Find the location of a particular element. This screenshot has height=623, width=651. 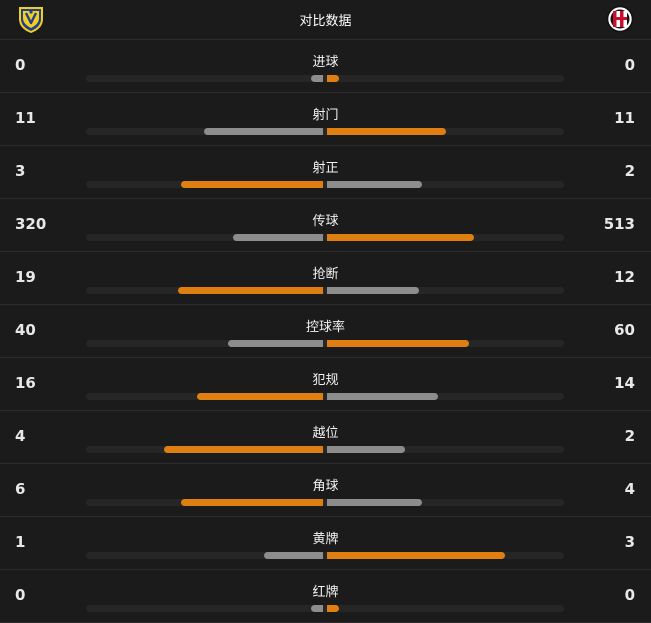

stat-label: 红牌 is located at coordinates (325, 592).